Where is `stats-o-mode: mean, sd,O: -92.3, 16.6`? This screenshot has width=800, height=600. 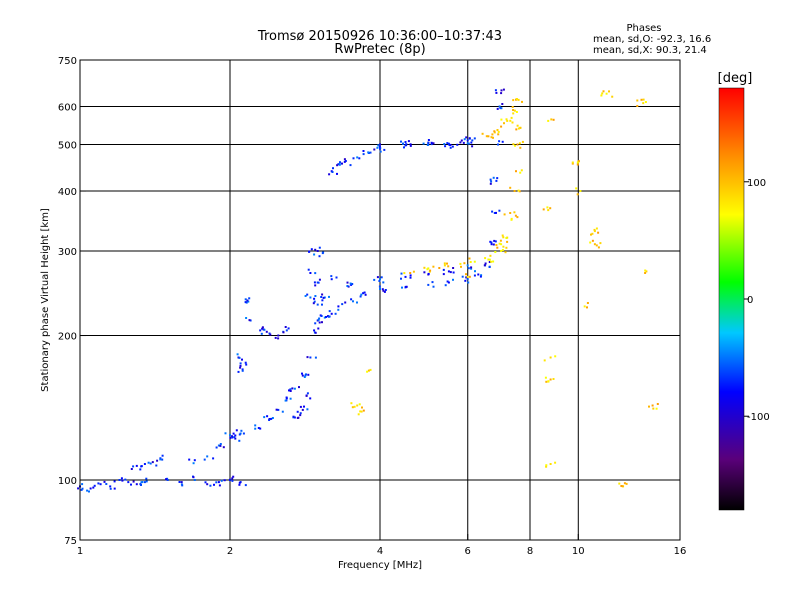 stats-o-mode: mean, sd,O: -92.3, 16.6 is located at coordinates (652, 39).